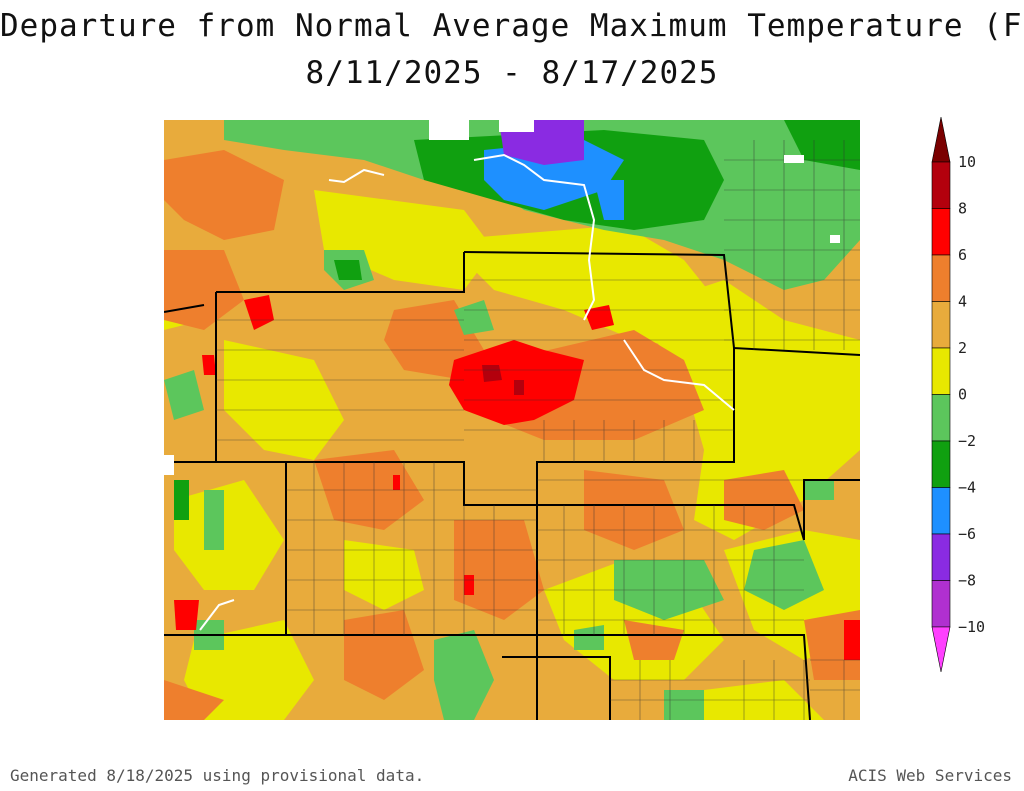 This screenshot has height=791, width=1024. I want to click on color-scale-legend: 10 8 6 4 2 0 −2 −4 −6 −8 −10, so click(970, 397).